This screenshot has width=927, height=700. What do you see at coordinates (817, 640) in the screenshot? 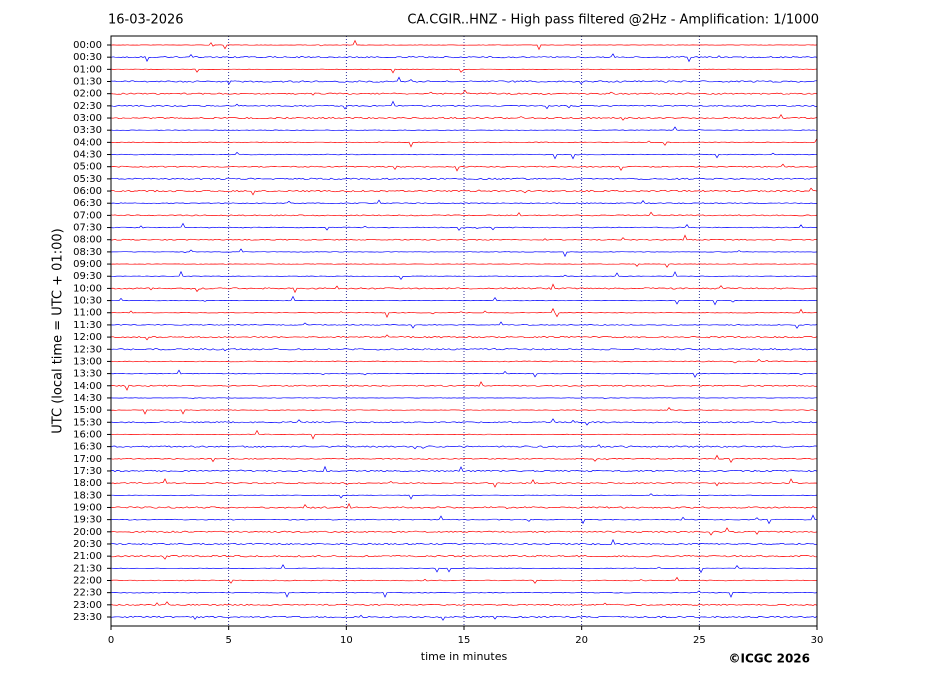
I see `x-tick-label: 30` at bounding box center [817, 640].